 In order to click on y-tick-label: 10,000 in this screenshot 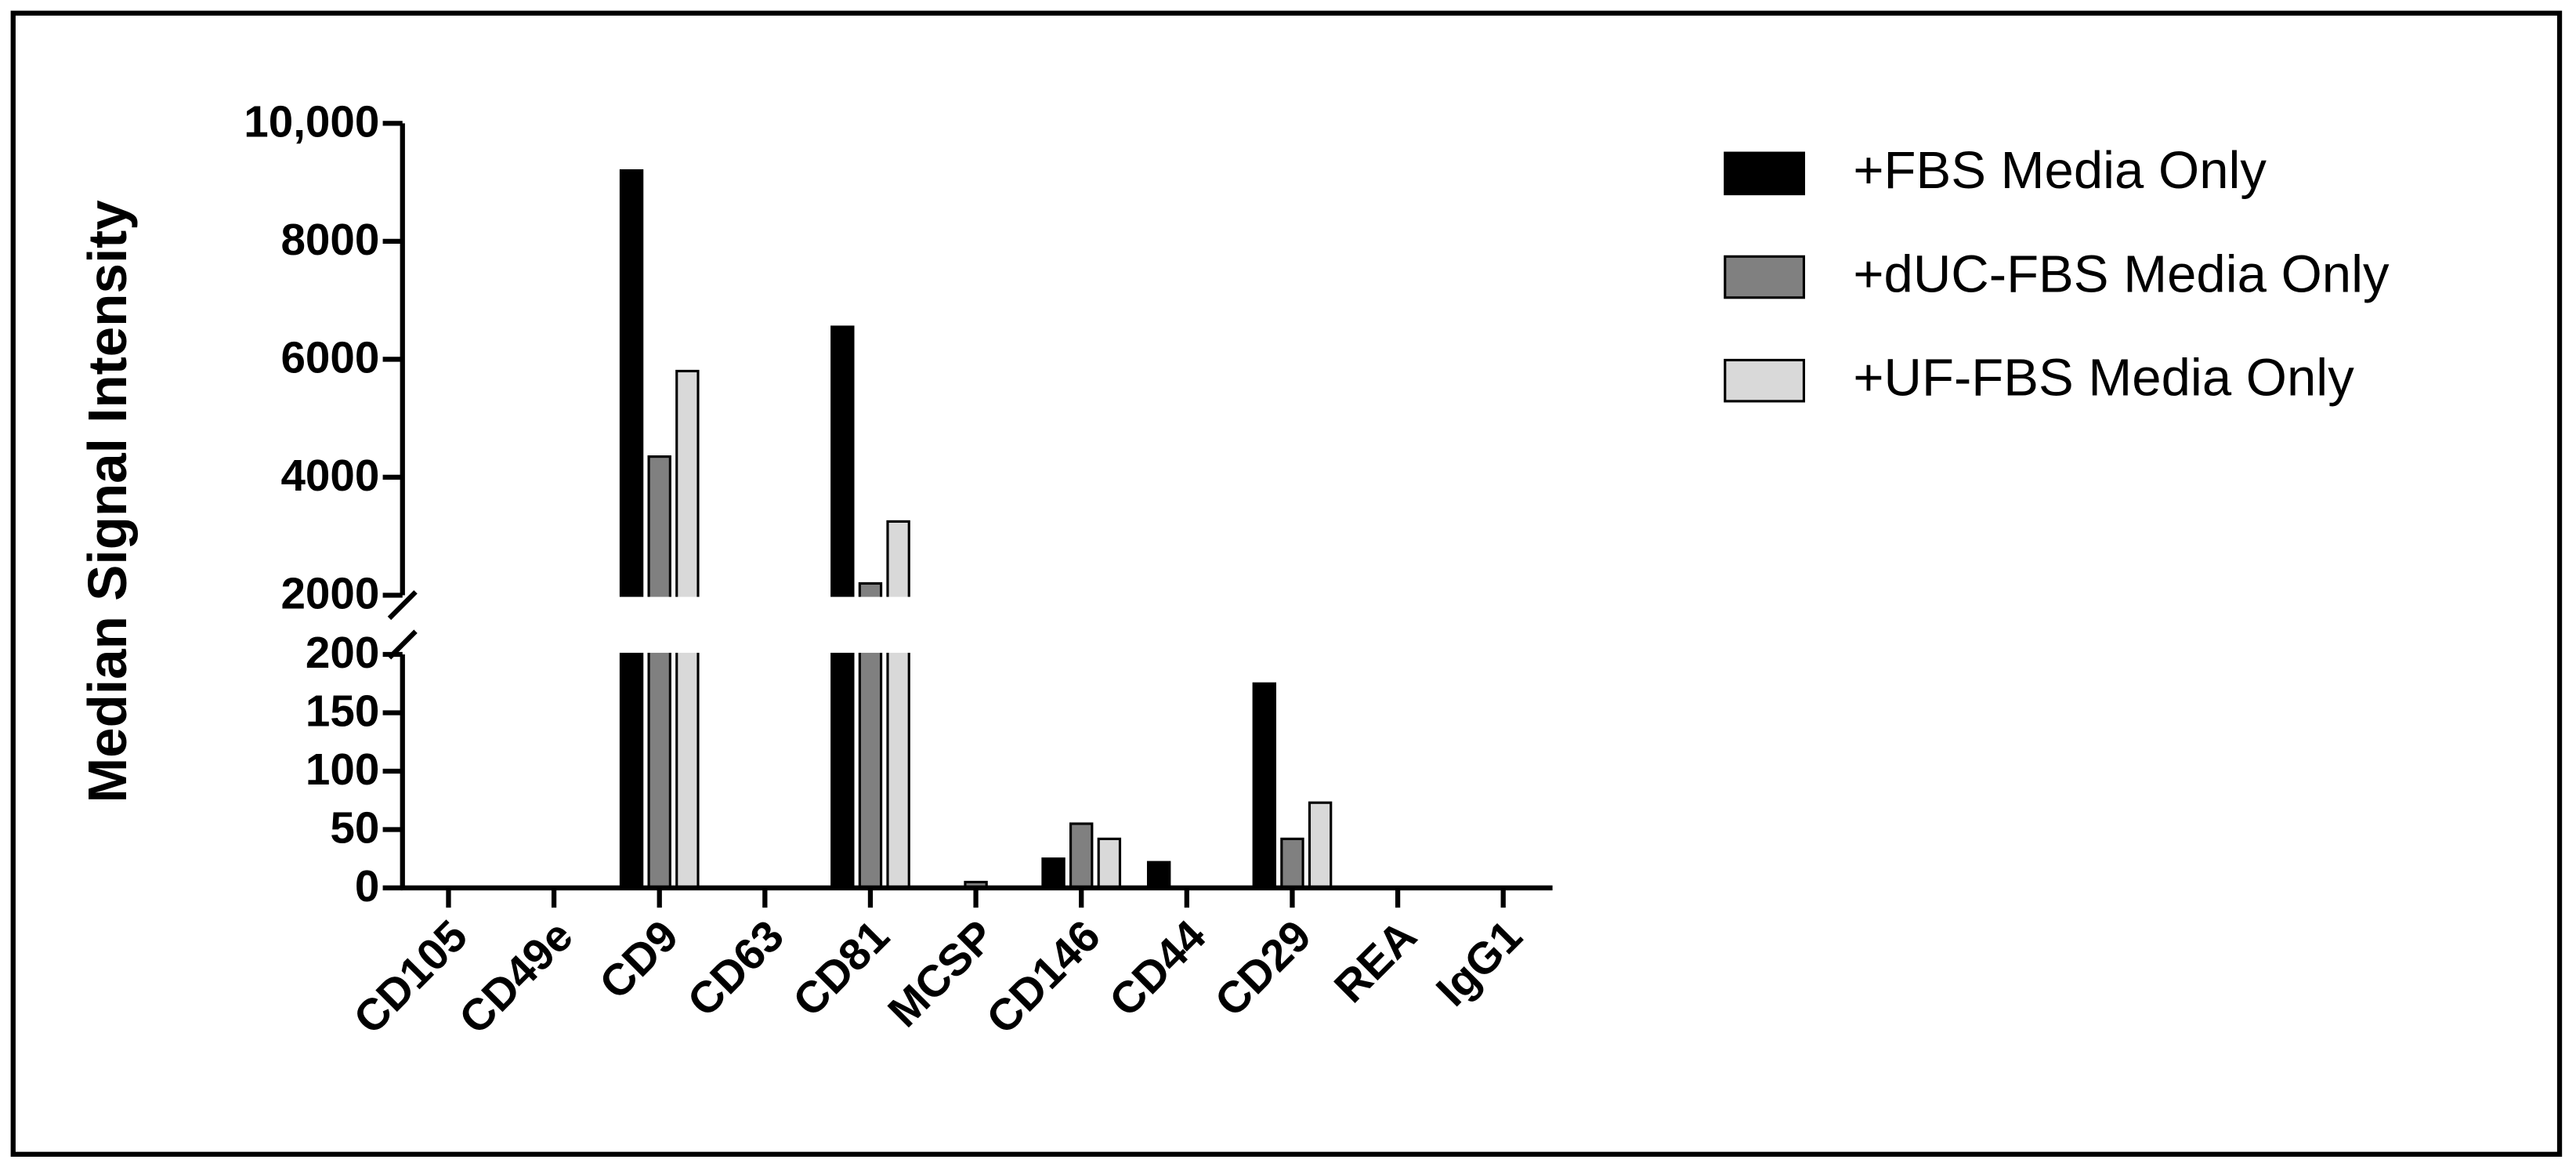, I will do `click(311, 122)`.